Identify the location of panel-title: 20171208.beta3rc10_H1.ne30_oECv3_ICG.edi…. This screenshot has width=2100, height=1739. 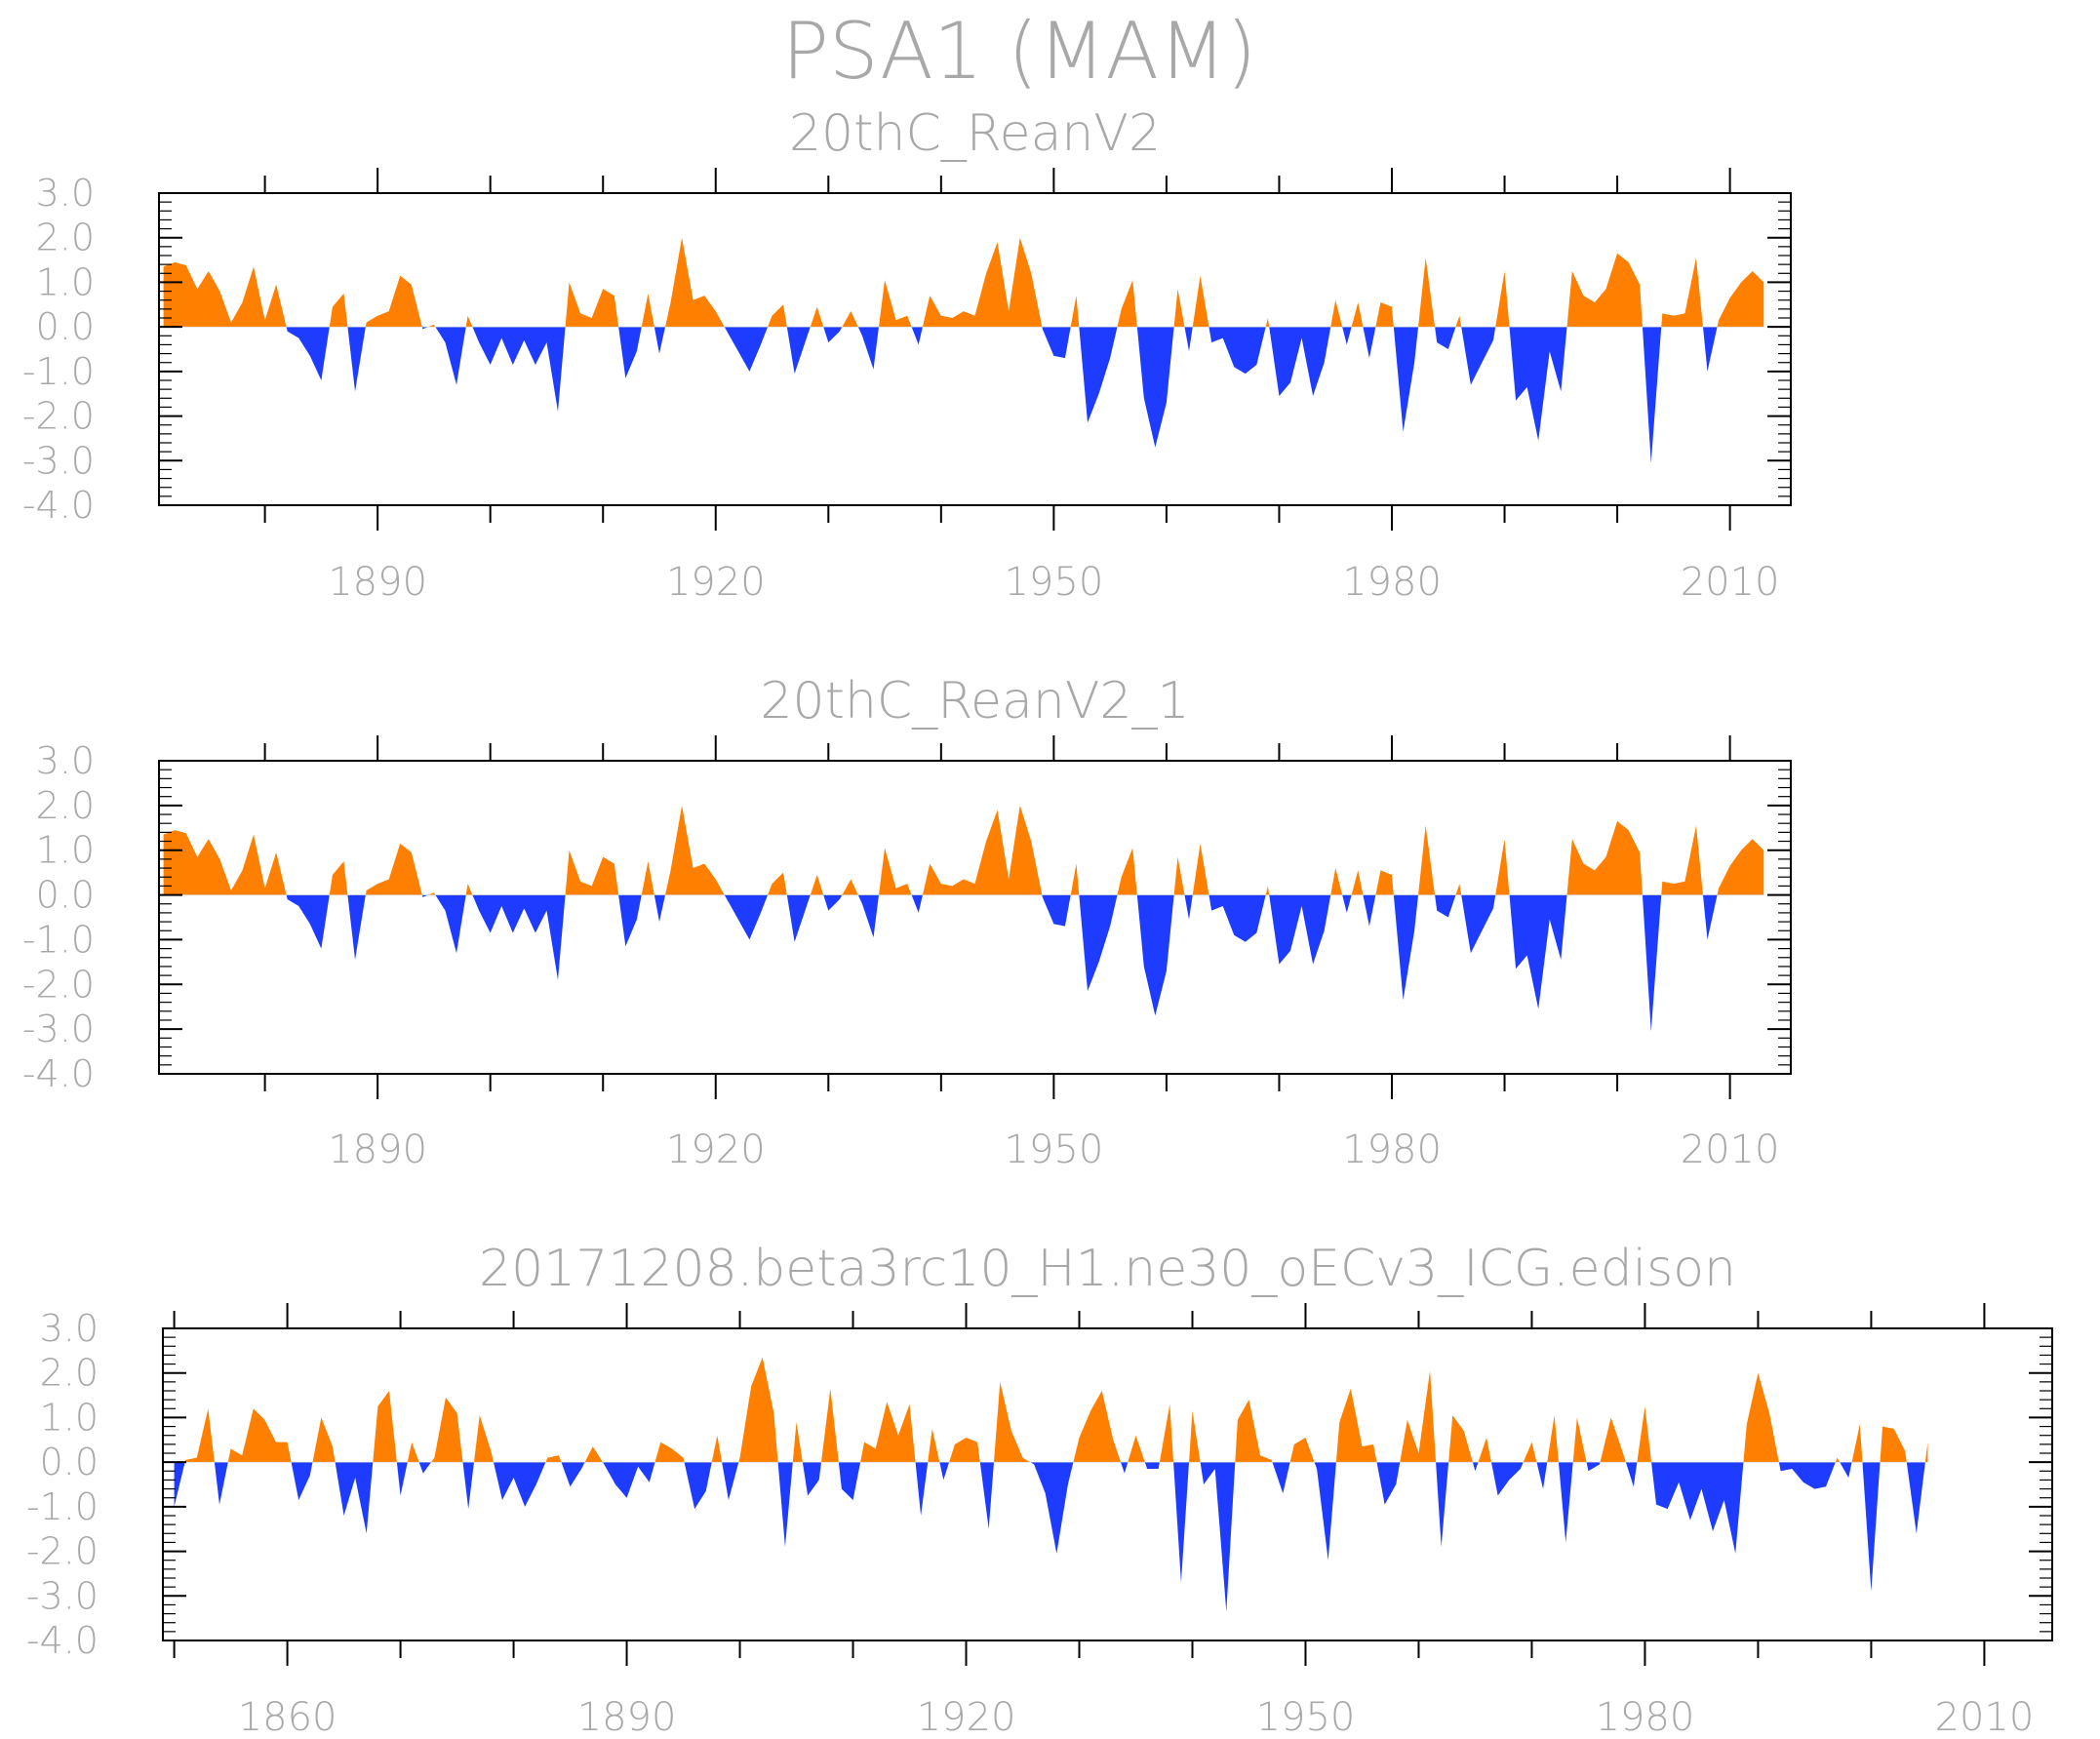
(1107, 1269).